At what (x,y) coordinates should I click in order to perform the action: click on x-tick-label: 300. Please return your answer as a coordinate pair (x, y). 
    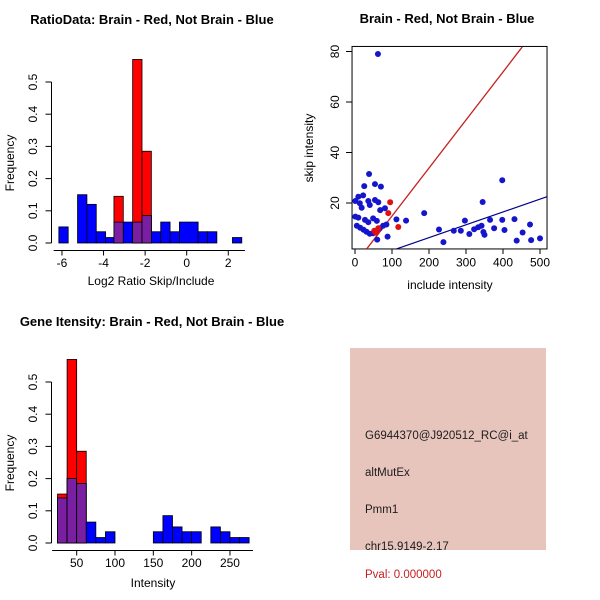
    Looking at the image, I should click on (466, 262).